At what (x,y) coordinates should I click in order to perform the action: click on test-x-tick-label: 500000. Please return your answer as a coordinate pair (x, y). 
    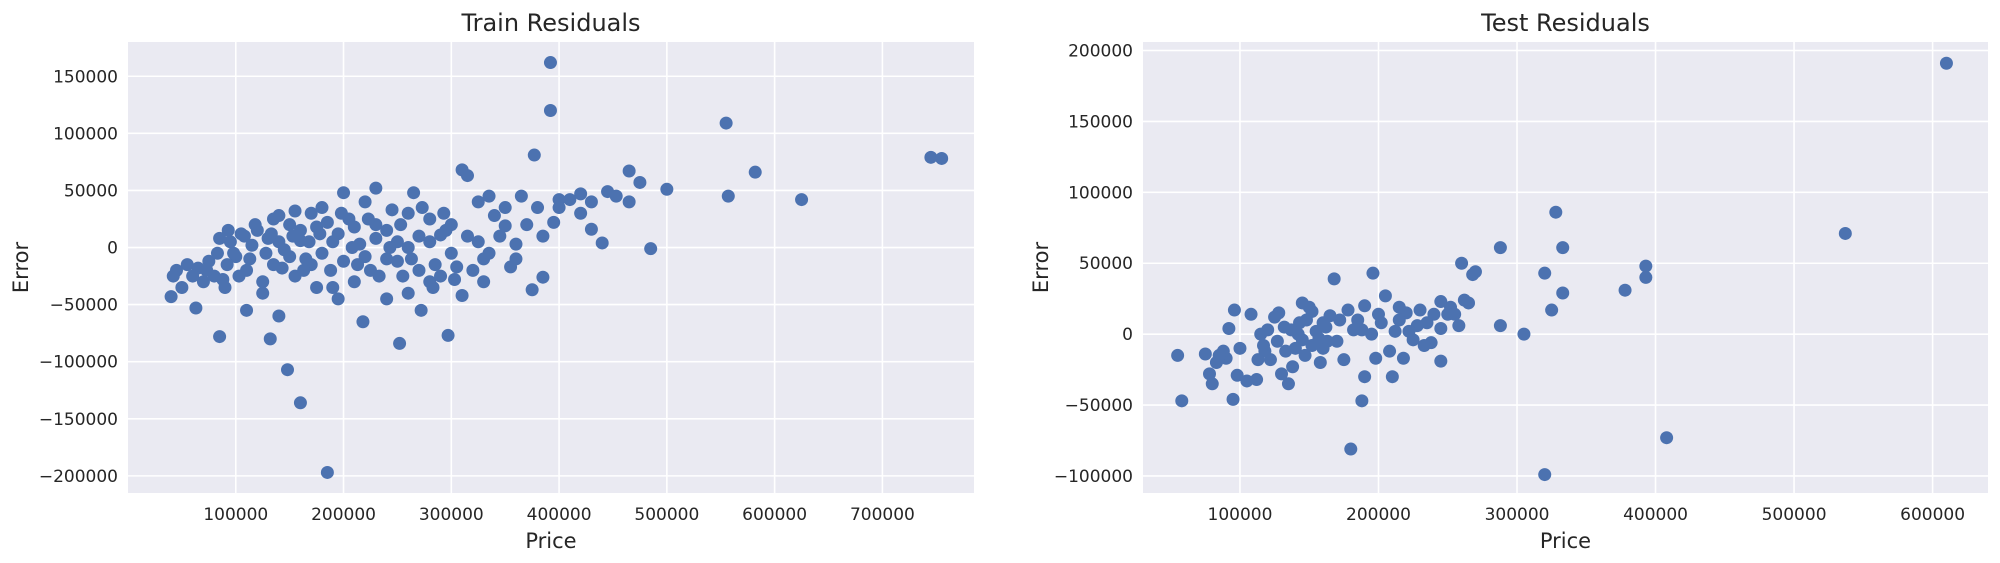
    Looking at the image, I should click on (1794, 515).